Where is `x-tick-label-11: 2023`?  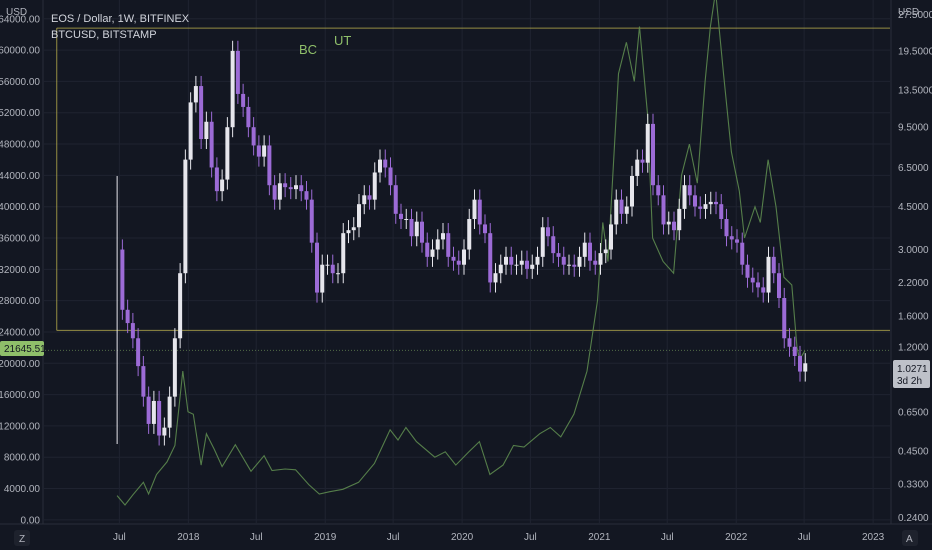 x-tick-label-11: 2023 is located at coordinates (873, 537).